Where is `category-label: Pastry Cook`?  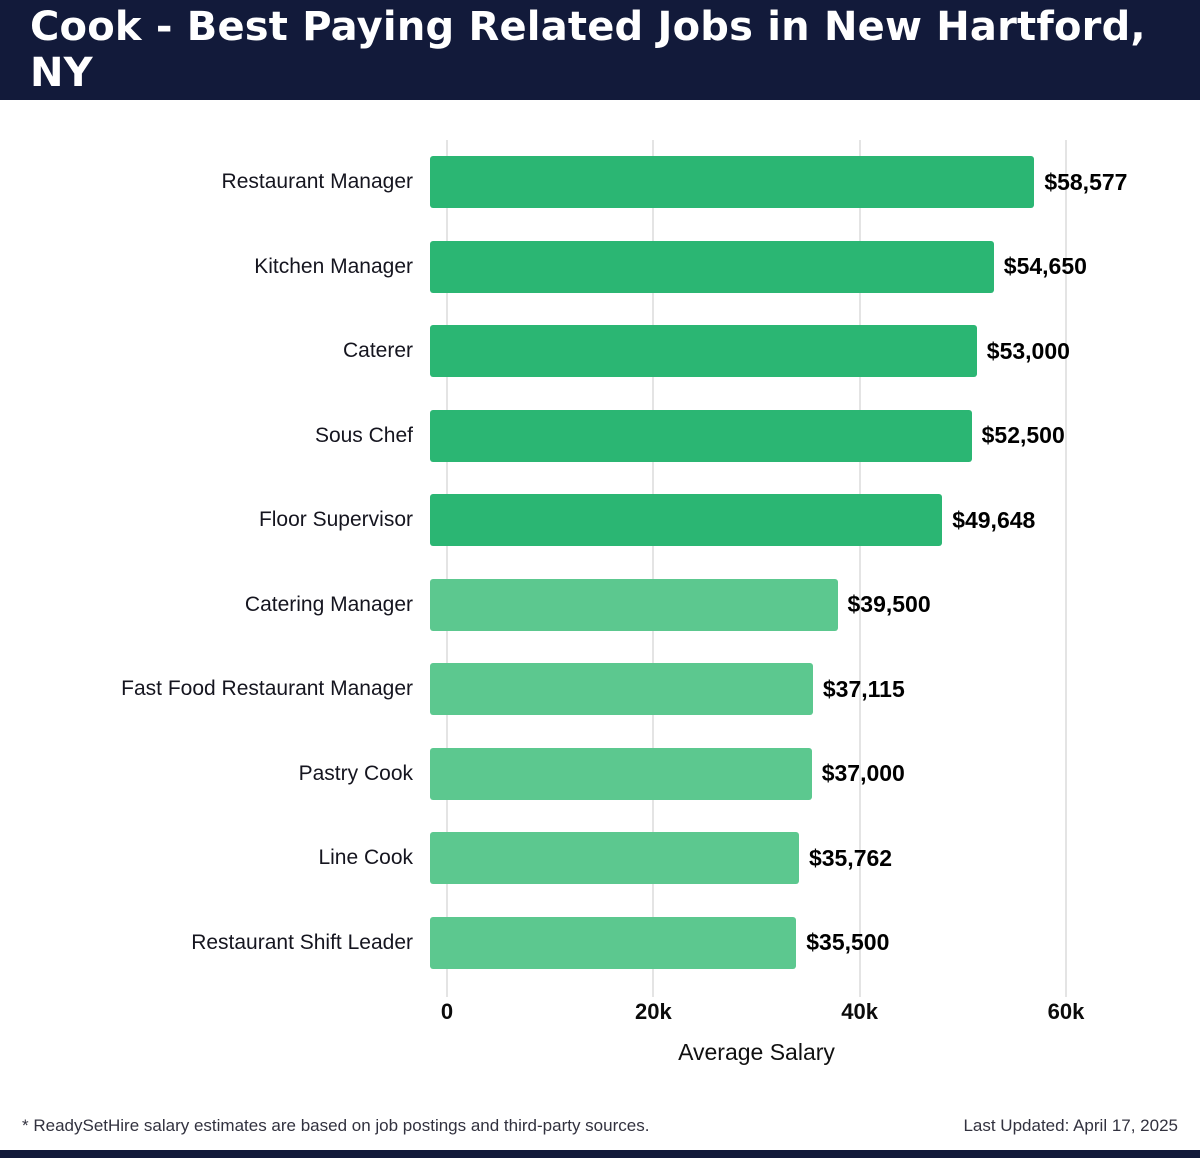
category-label: Pastry Cook is located at coordinates (355, 773).